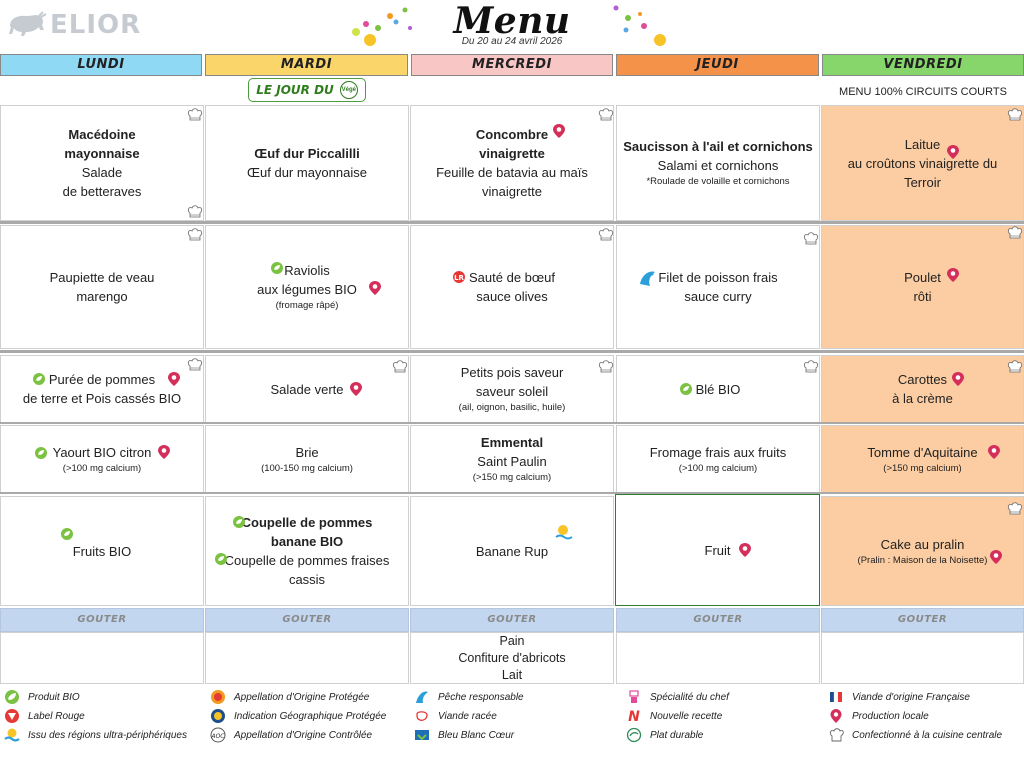 The height and width of the screenshot is (762, 1024). I want to click on dish: saveur soleil, so click(512, 391).